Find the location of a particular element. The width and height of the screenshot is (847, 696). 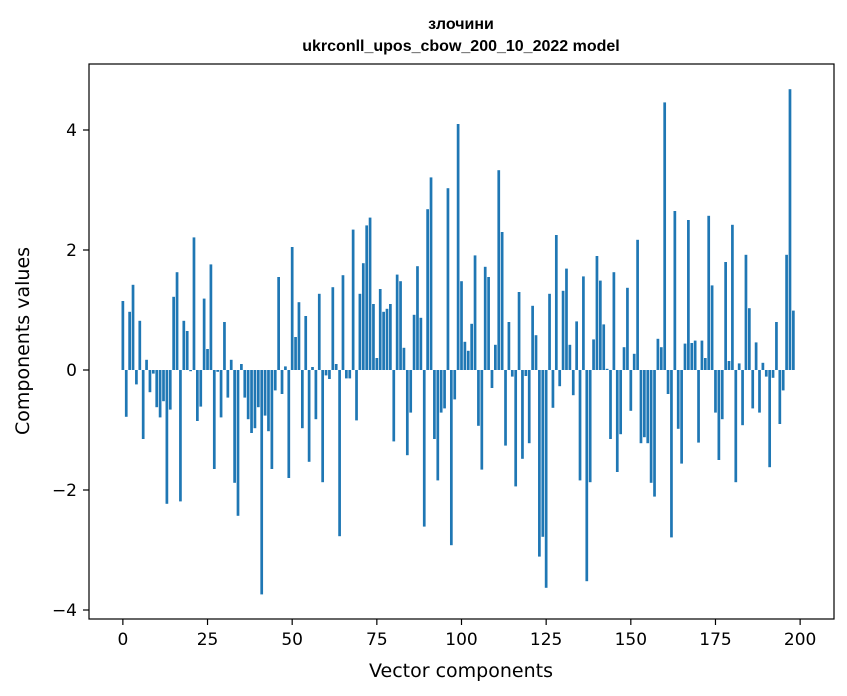

y-tick-label: 0 is located at coordinates (71, 371).